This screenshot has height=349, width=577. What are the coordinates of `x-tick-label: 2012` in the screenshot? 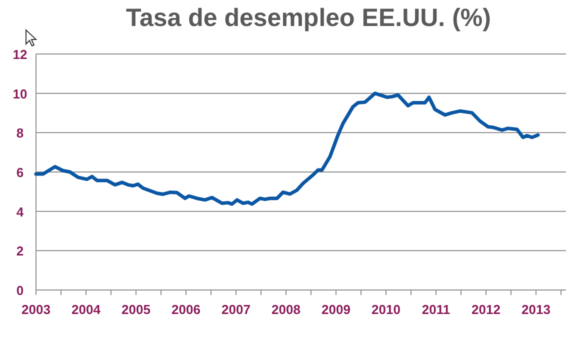 It's located at (486, 309).